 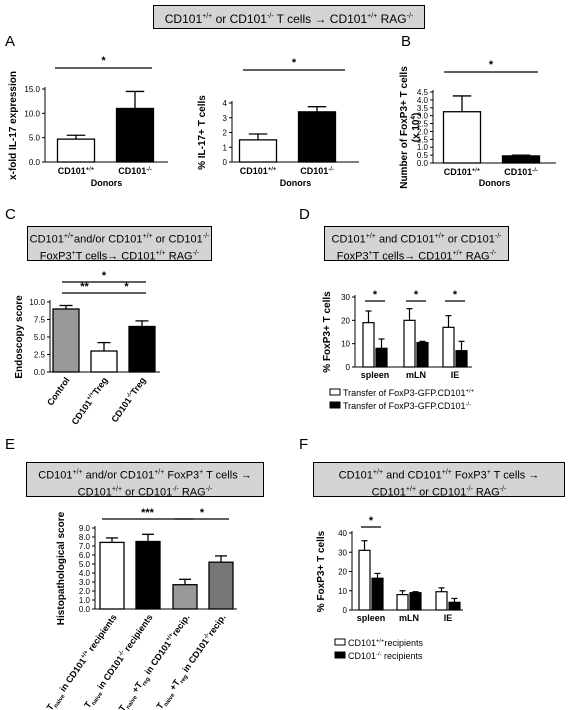 What do you see at coordinates (304, 214) in the screenshot?
I see `panel-letter-d: D` at bounding box center [304, 214].